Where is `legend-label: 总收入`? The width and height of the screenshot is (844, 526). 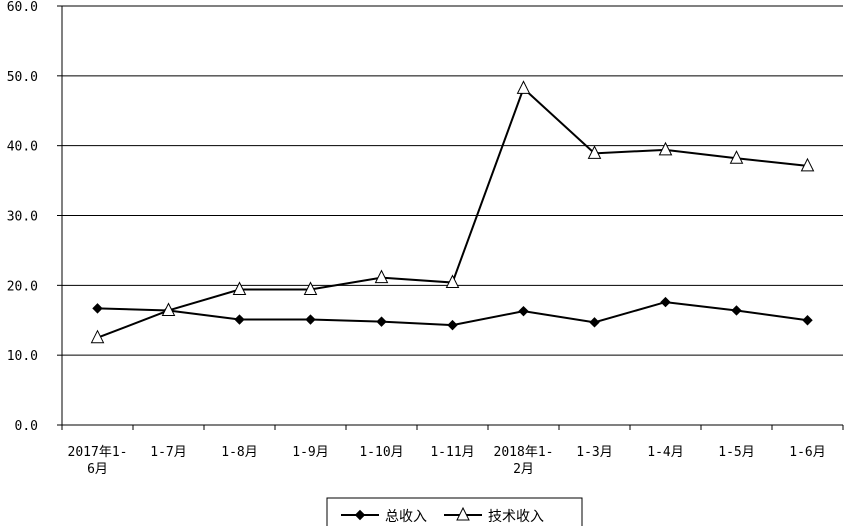
legend-label: 总收入 is located at coordinates (406, 517).